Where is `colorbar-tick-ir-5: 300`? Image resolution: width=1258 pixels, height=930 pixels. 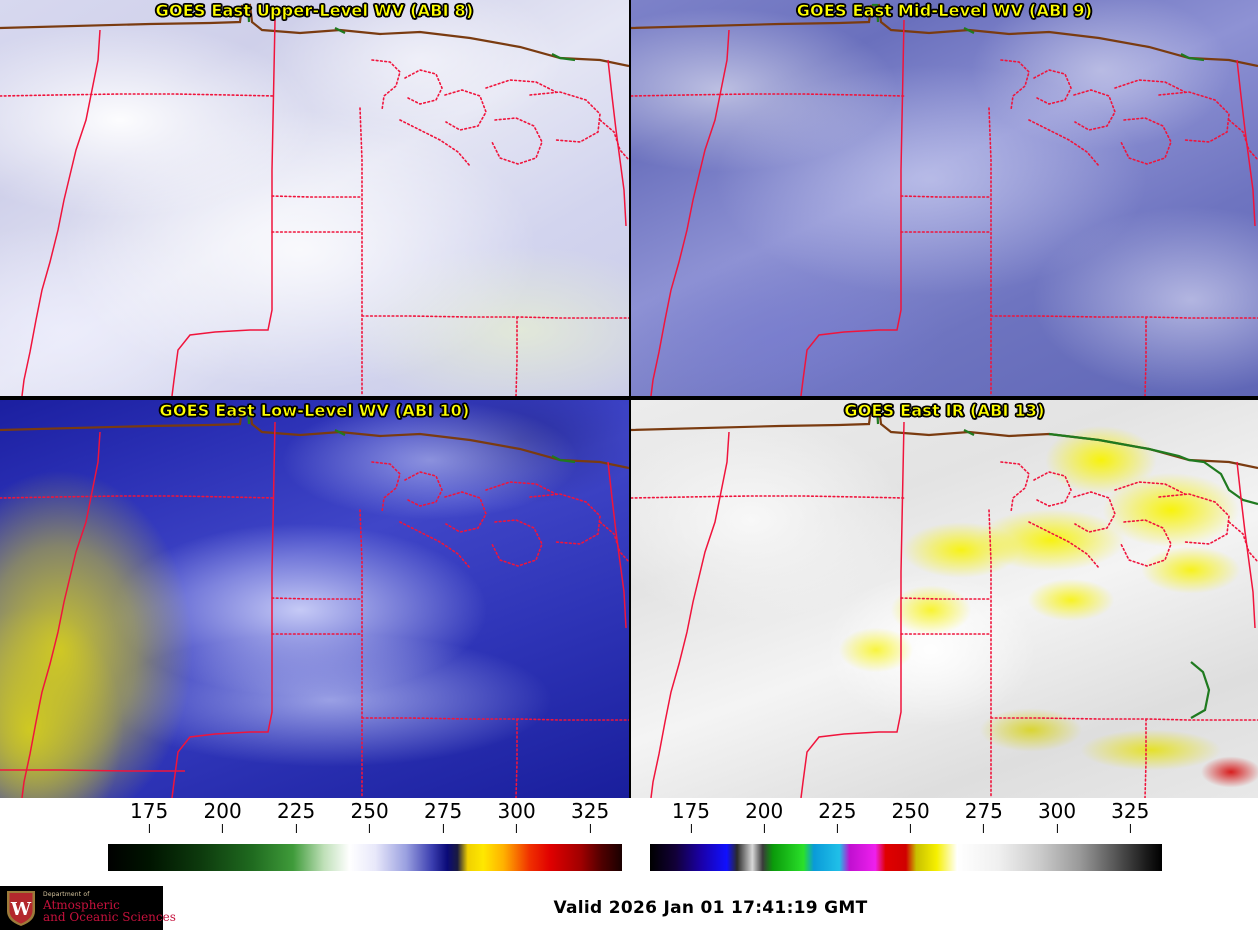 colorbar-tick-ir-5: 300 is located at coordinates (1057, 815).